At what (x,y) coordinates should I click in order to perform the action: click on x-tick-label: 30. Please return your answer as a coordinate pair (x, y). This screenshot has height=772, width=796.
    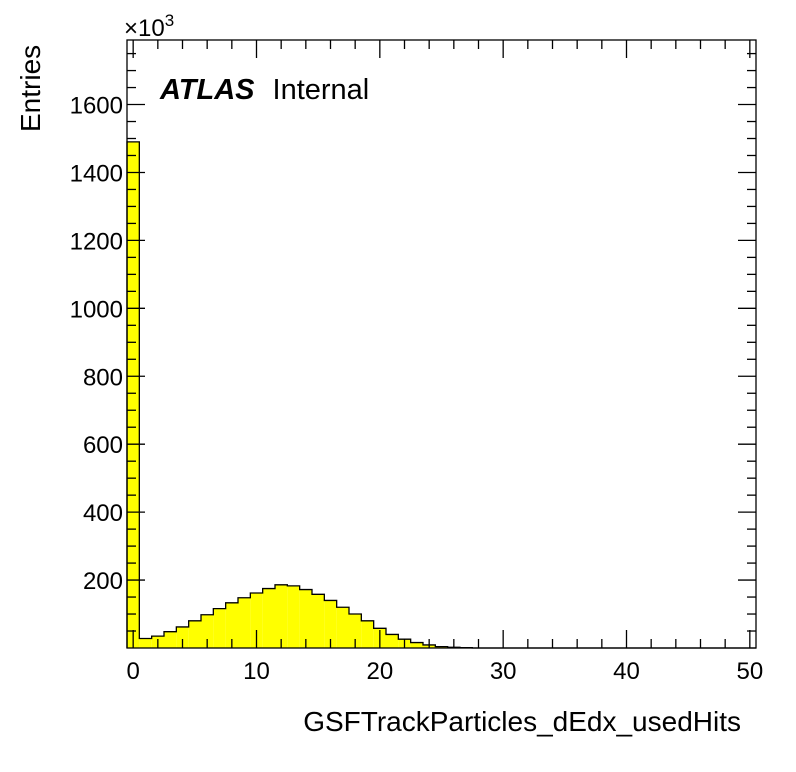
    Looking at the image, I should click on (503, 671).